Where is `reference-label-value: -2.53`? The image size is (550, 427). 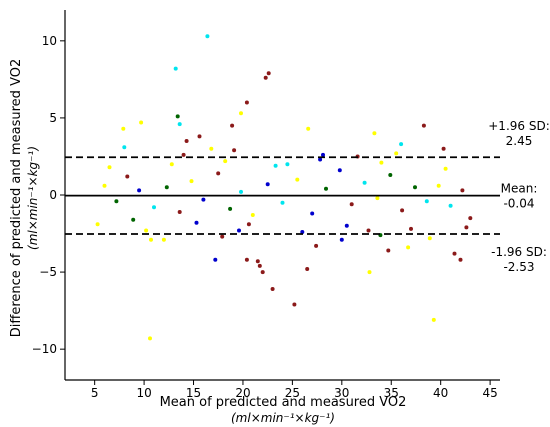 reference-label-value: -2.53 is located at coordinates (518, 267).